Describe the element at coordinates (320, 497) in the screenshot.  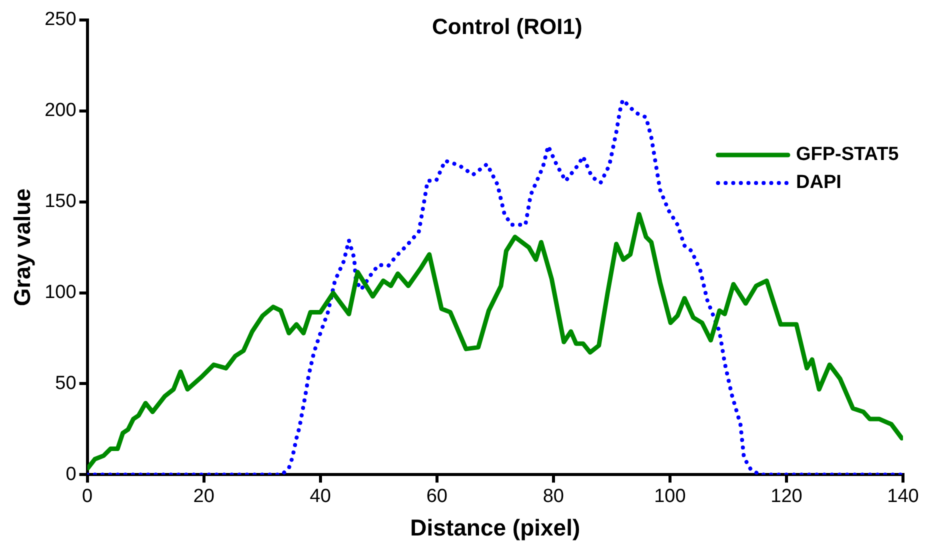
I see `x-tick-label: 40` at that location.